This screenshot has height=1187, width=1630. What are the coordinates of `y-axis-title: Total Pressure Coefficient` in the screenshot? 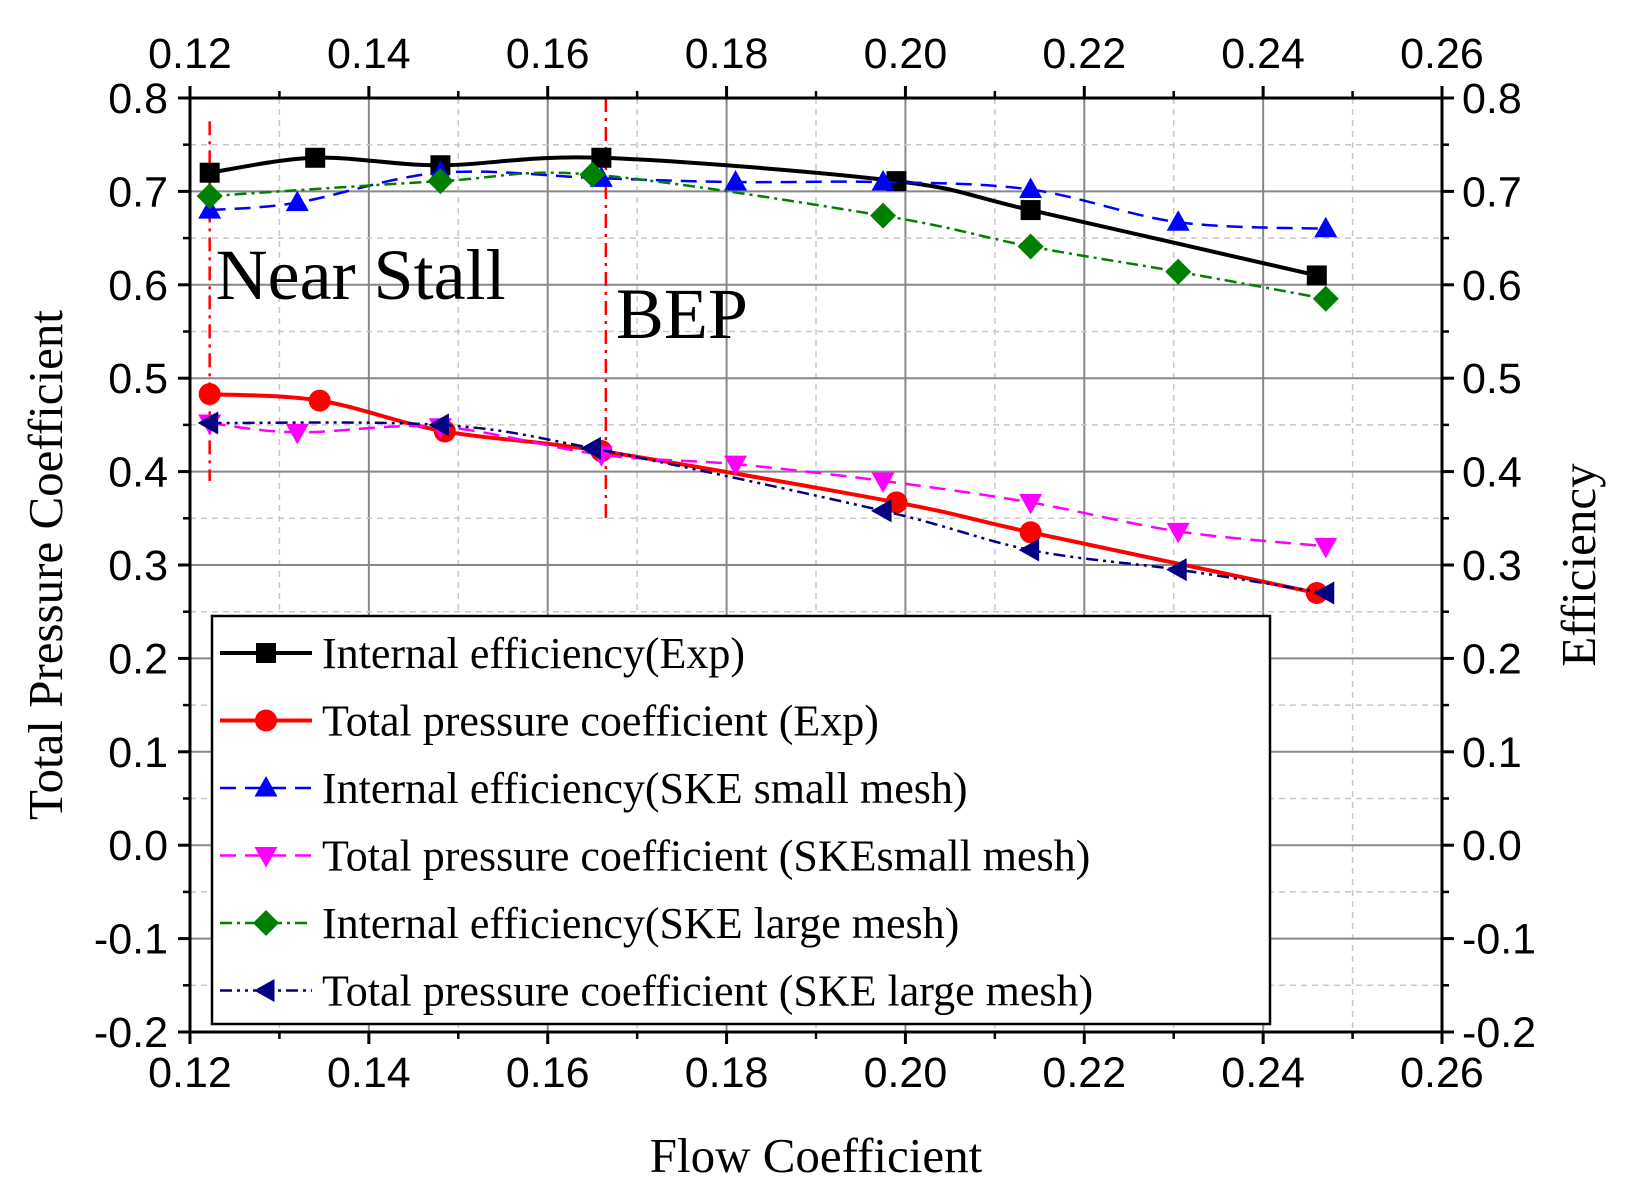 It's located at (45, 565).